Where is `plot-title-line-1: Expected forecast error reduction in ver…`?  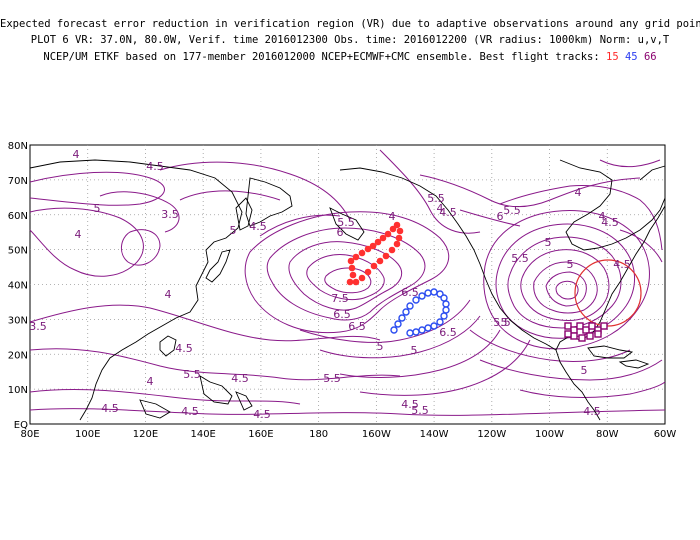 plot-title-line-1: Expected forecast error reduction in ver… is located at coordinates (350, 24).